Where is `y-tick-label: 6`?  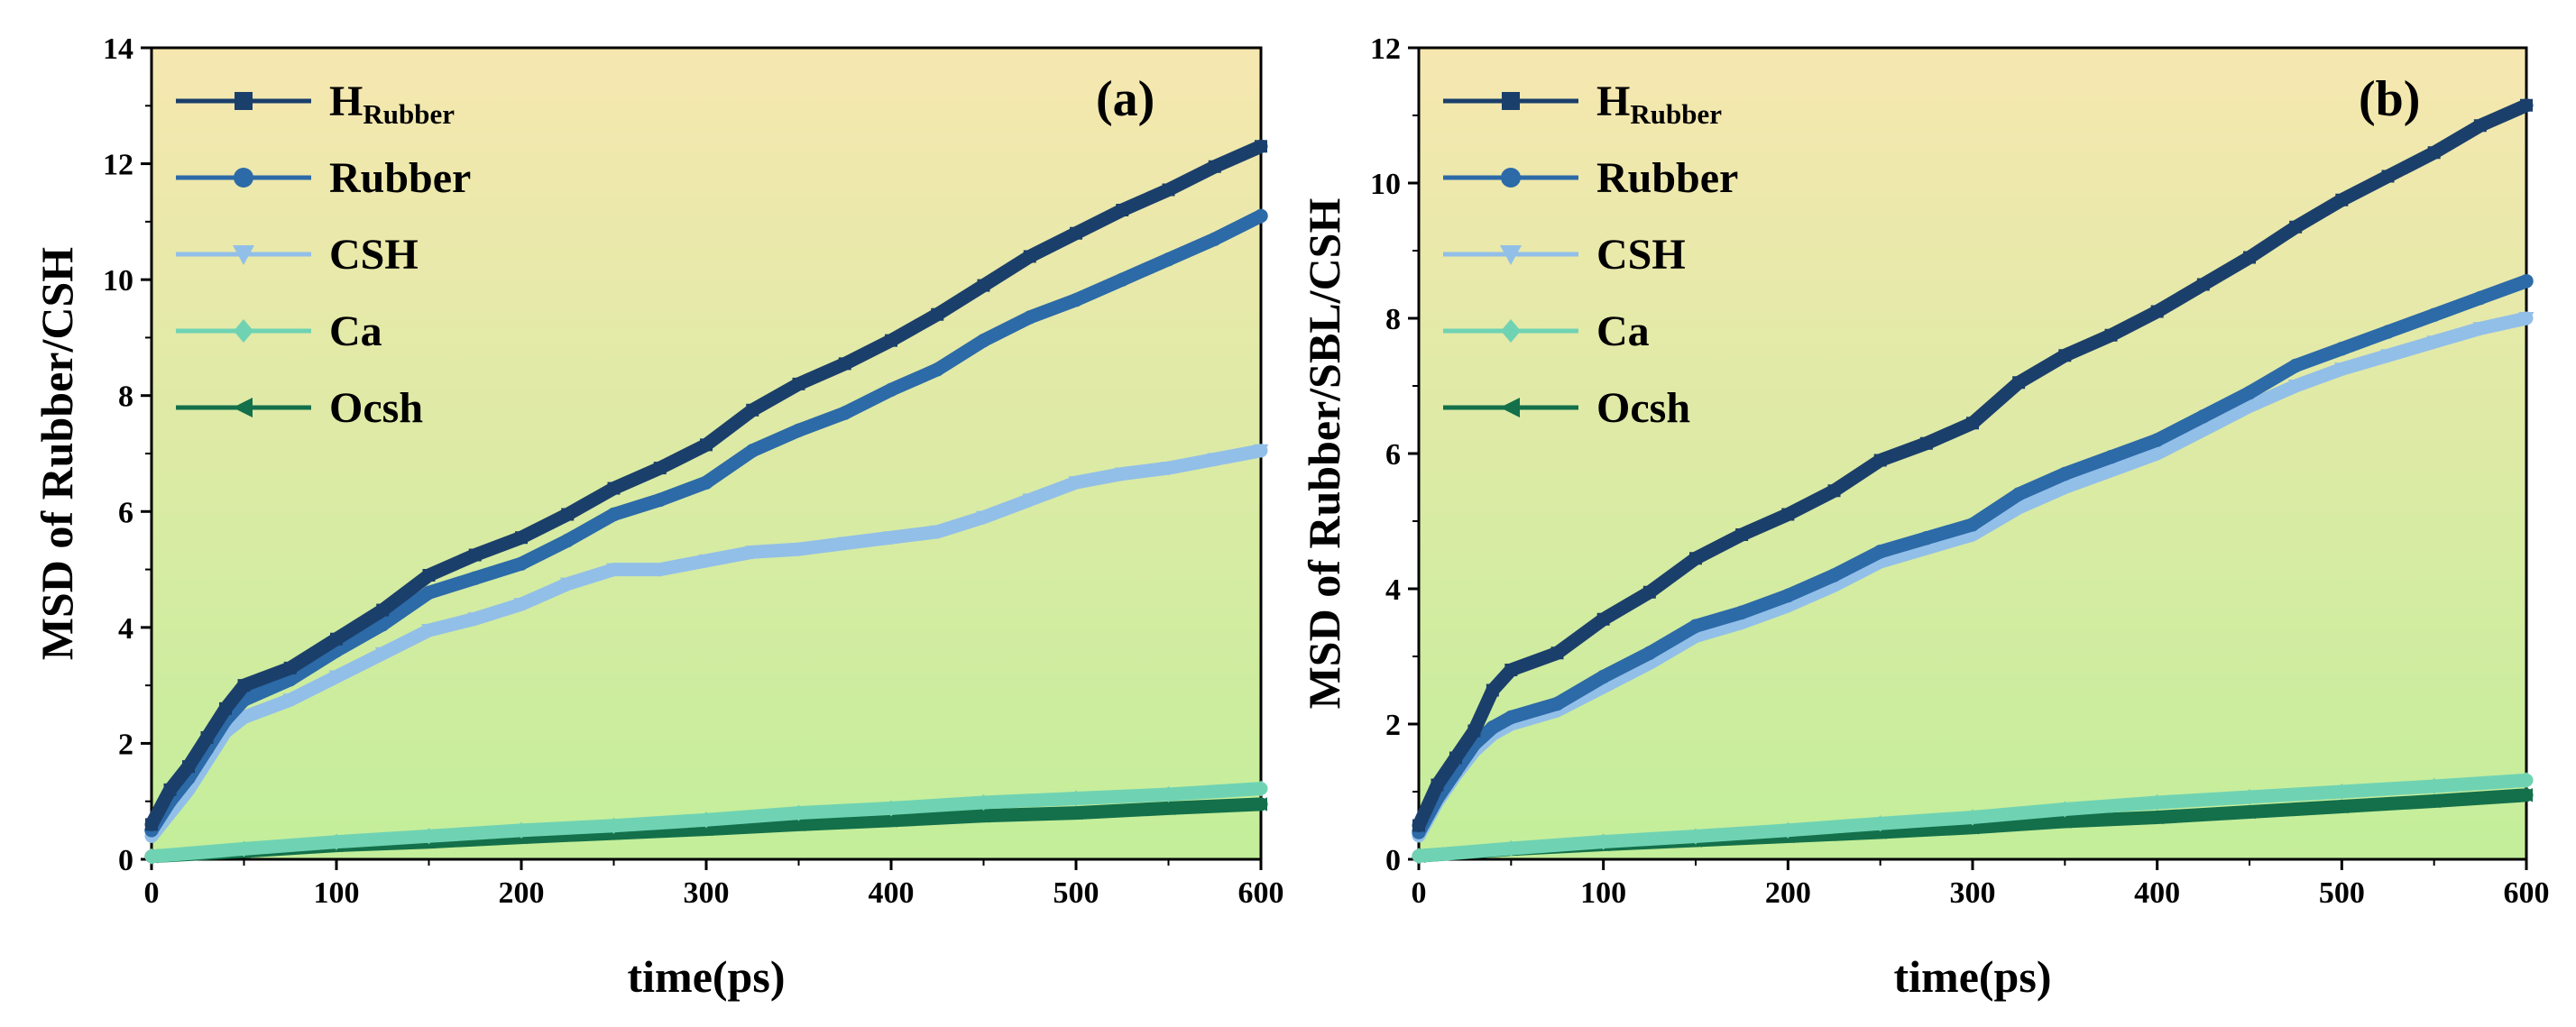
y-tick-label: 6 is located at coordinates (1393, 455).